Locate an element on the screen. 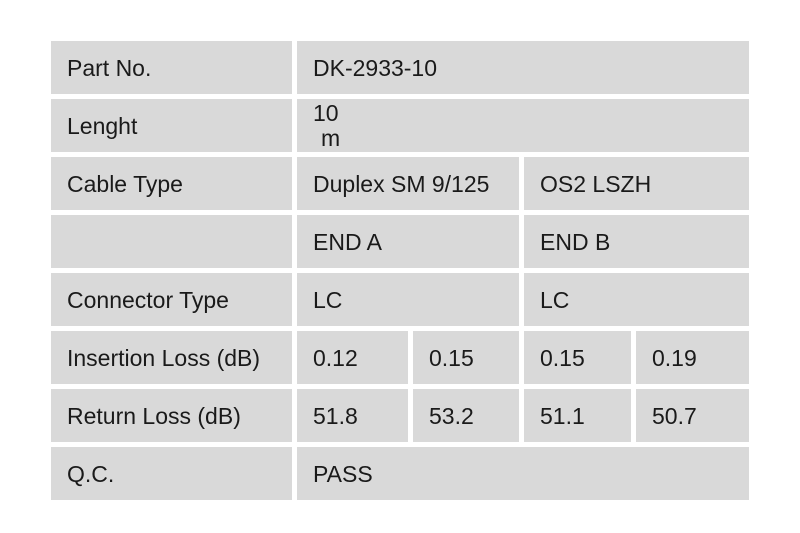 This screenshot has height=533, width=800. length-value: 10 is located at coordinates (326, 113).